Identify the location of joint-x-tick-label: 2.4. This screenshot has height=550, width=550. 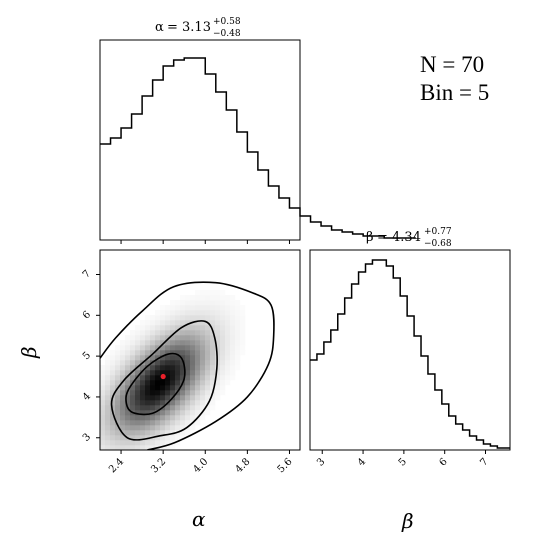
(116, 465).